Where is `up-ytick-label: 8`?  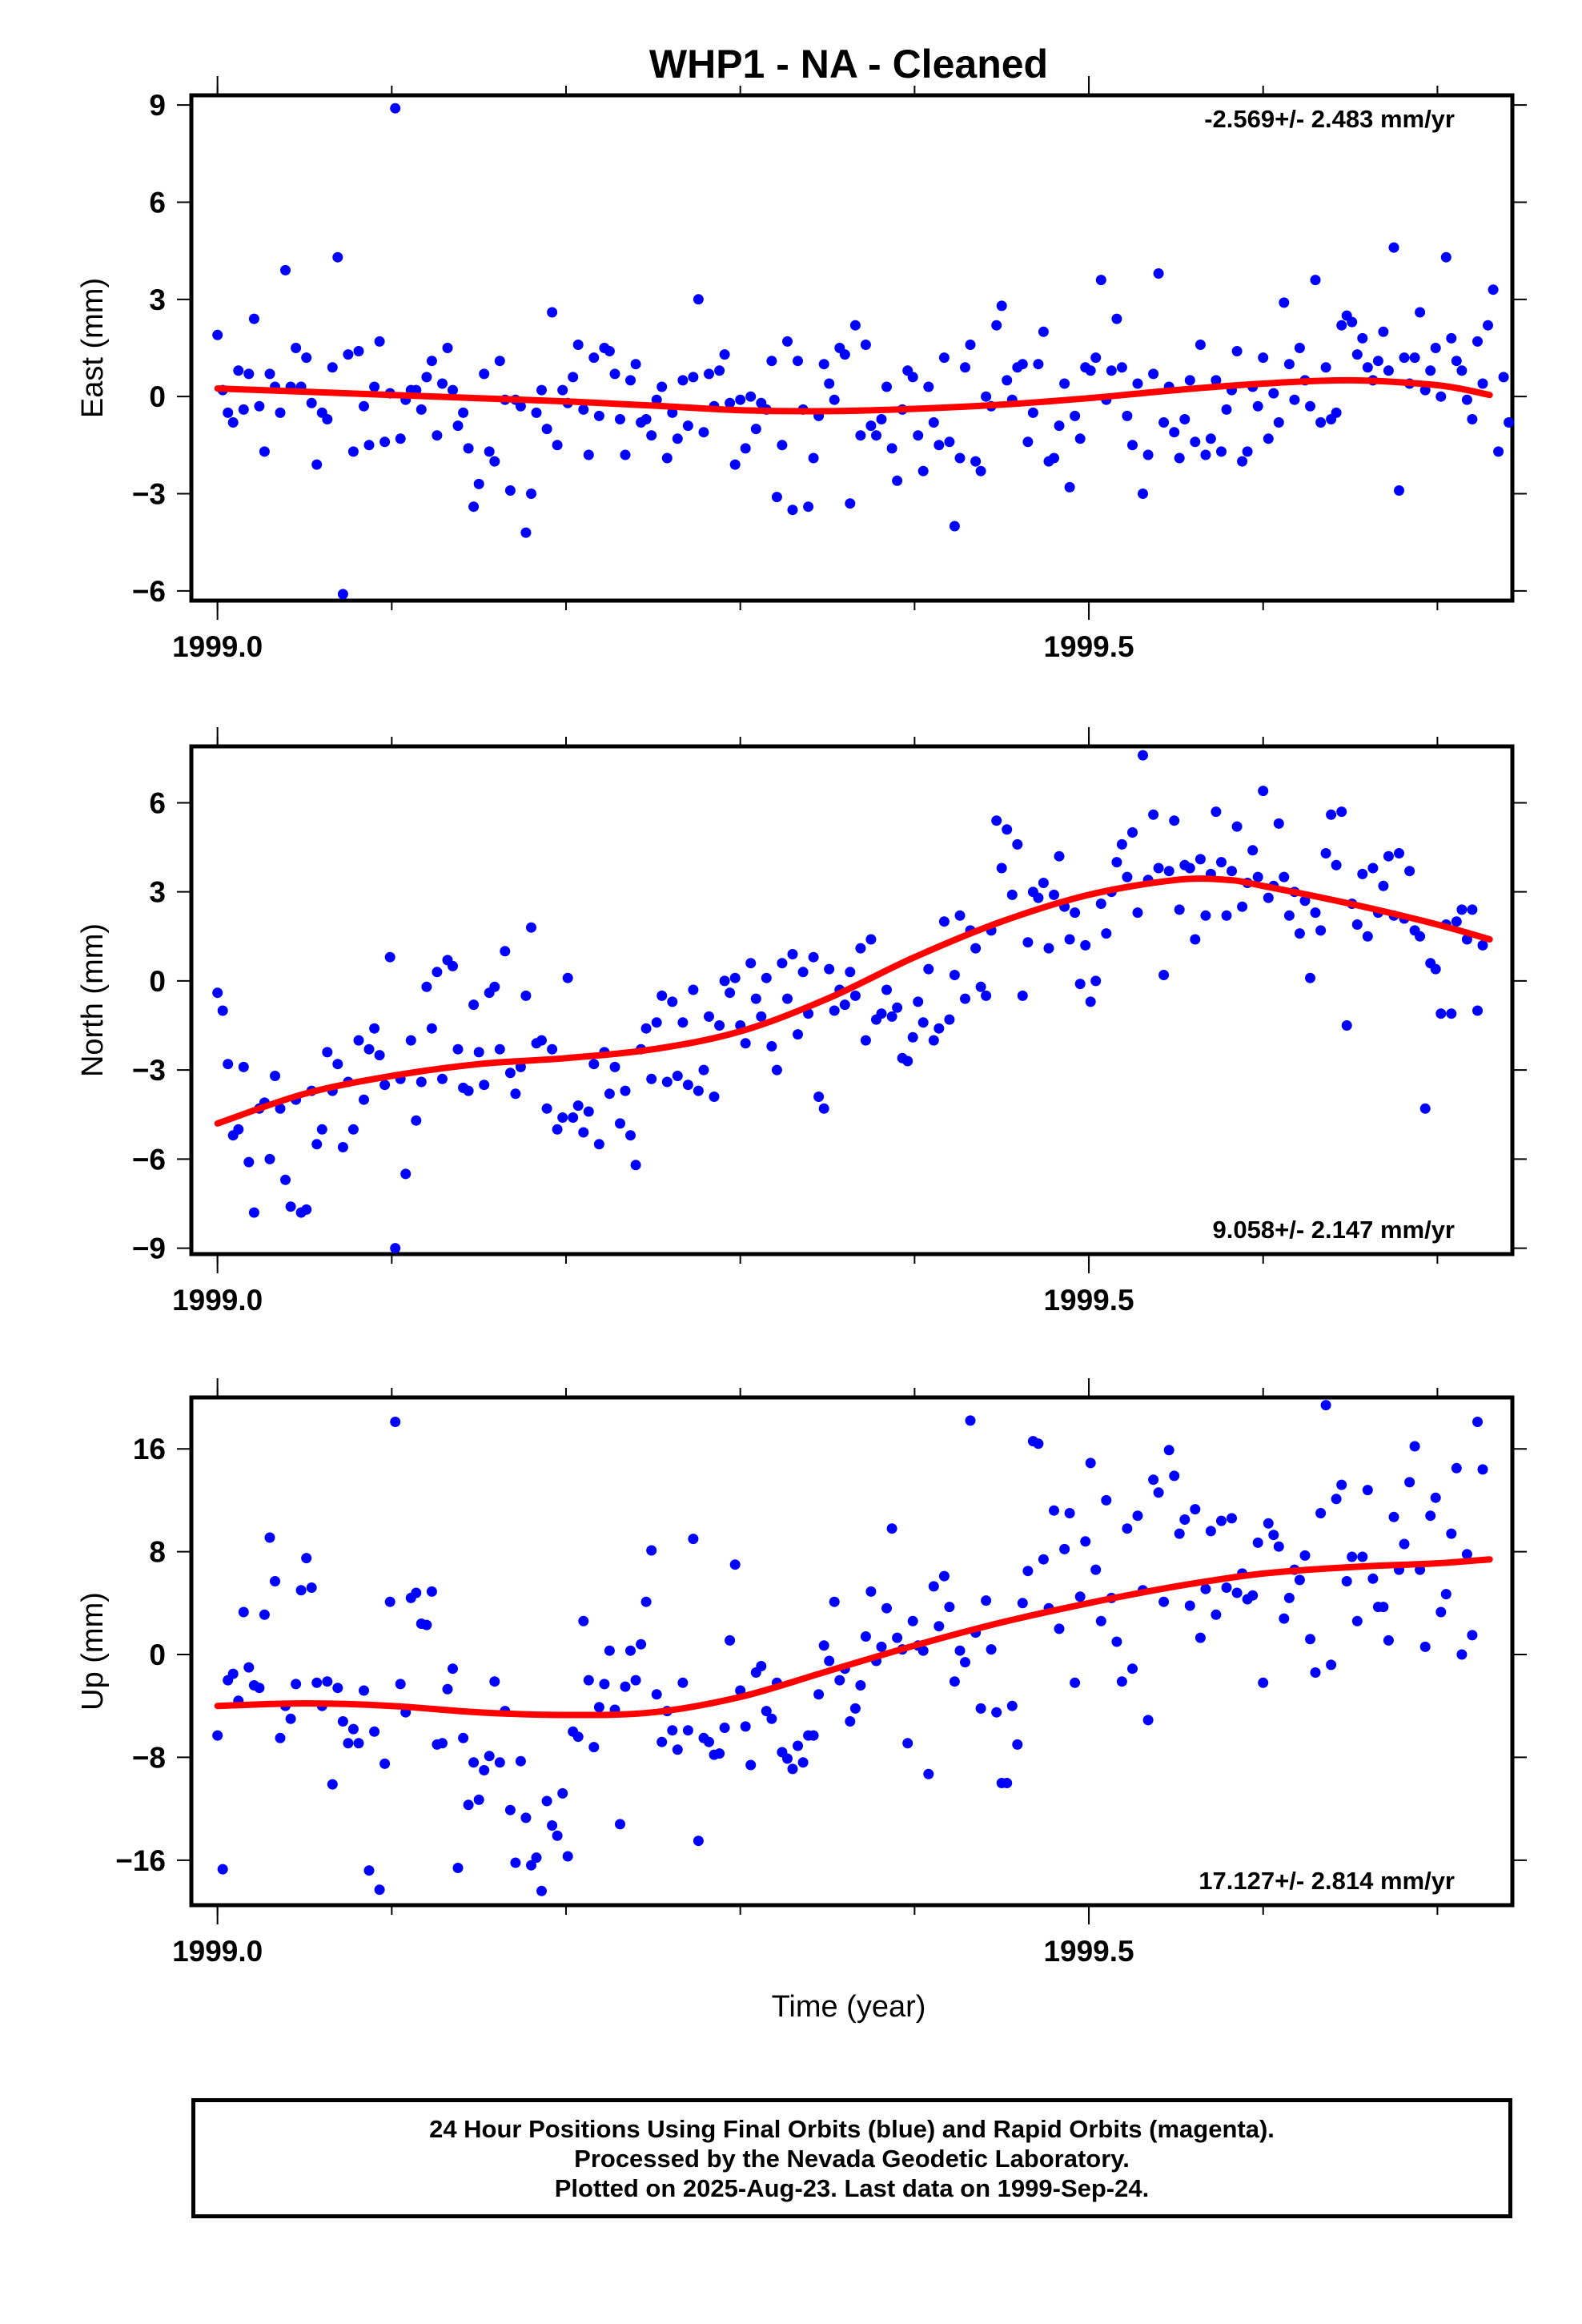
up-ytick-label: 8 is located at coordinates (157, 1552).